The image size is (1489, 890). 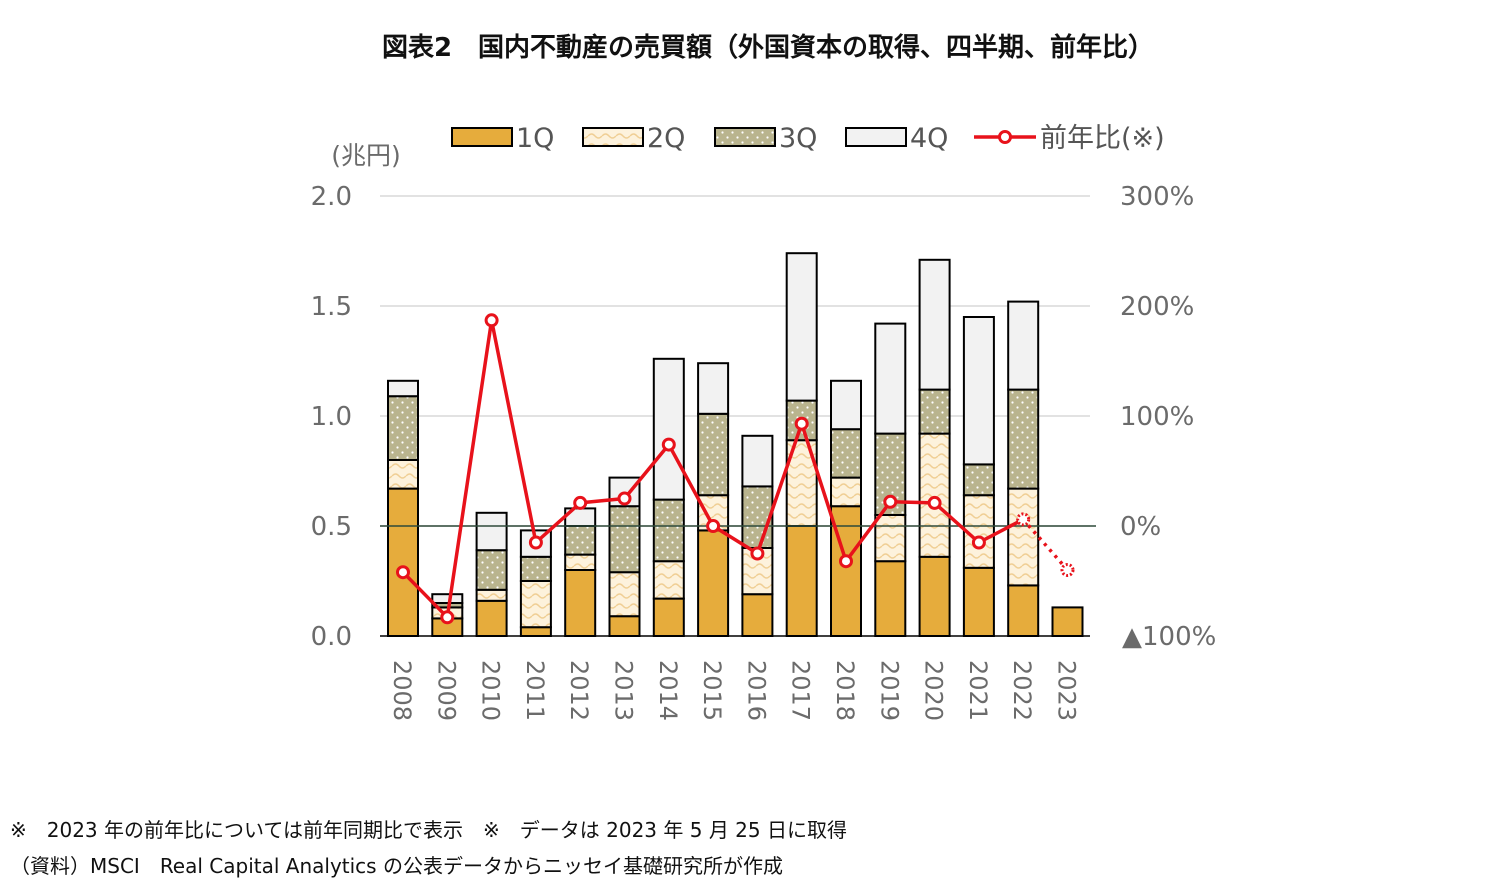 I want to click on legend-marker-yoy, so click(x=1005, y=137).